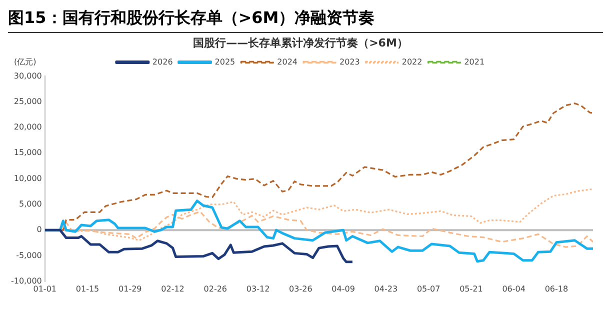 The width and height of the screenshot is (611, 324). What do you see at coordinates (25, 61) in the screenshot?
I see `y-axis-title: (亿元)` at bounding box center [25, 61].